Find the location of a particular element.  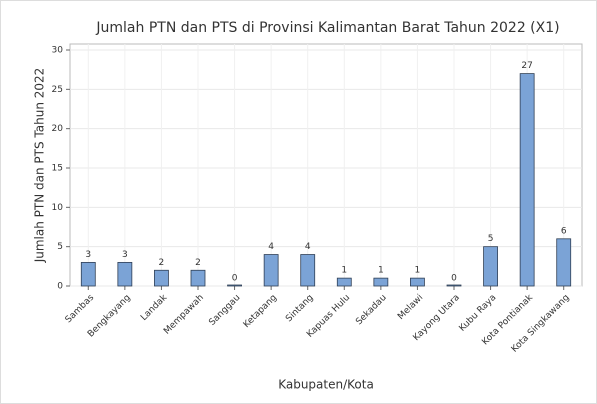

y-tick-label: 5 is located at coordinates (60, 247).